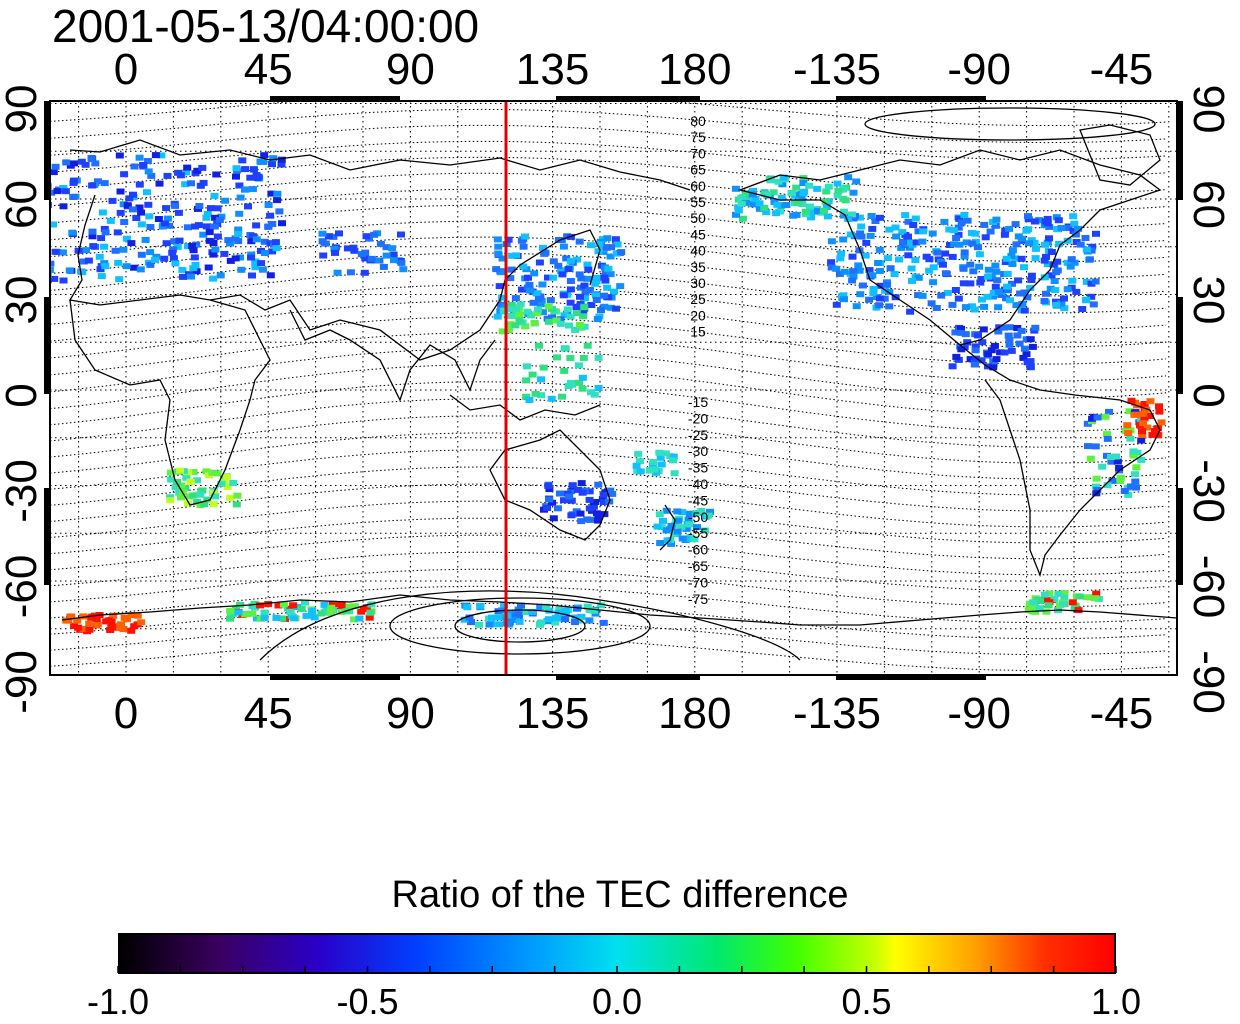 Image resolution: width=1240 pixels, height=1024 pixels. I want to click on contour-label: -75, so click(698, 599).